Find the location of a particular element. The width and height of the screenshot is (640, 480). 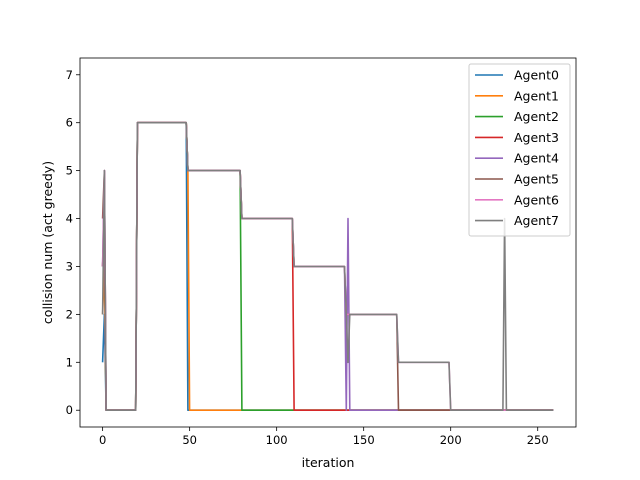

y-tick-label: 0 is located at coordinates (69, 410).